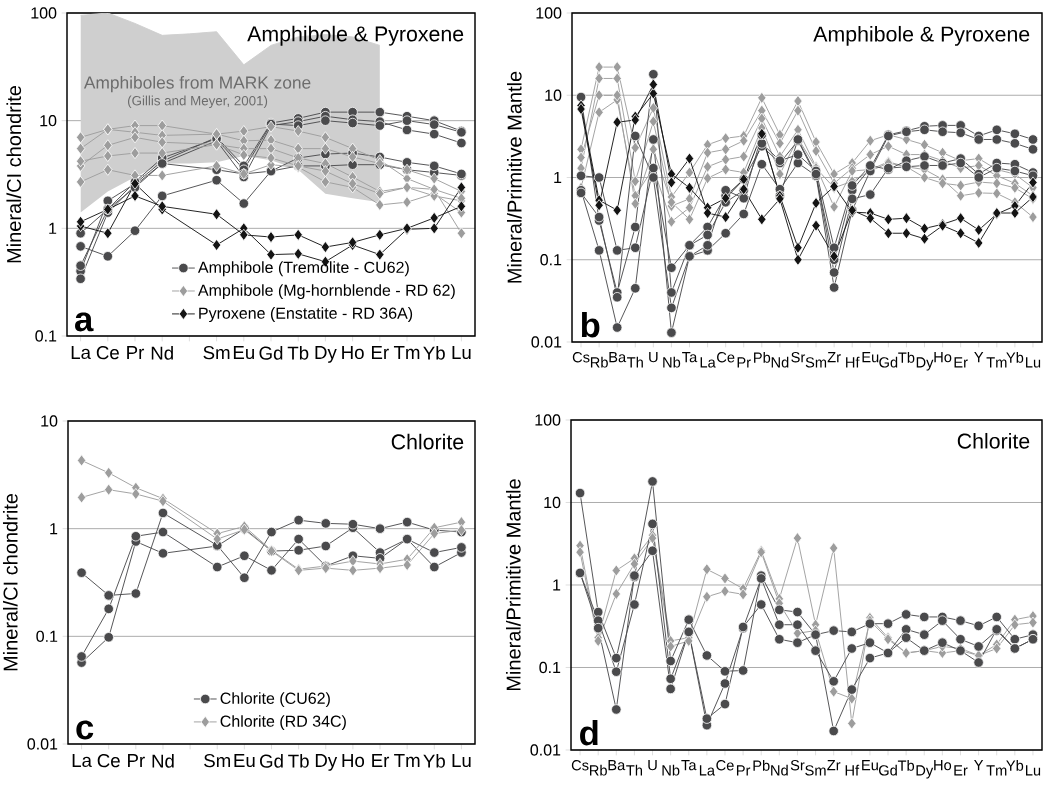  Describe the element at coordinates (326, 292) in the screenshot. I see `legend-label: Amphibole (Mg-hornblende - RD 62)` at that location.